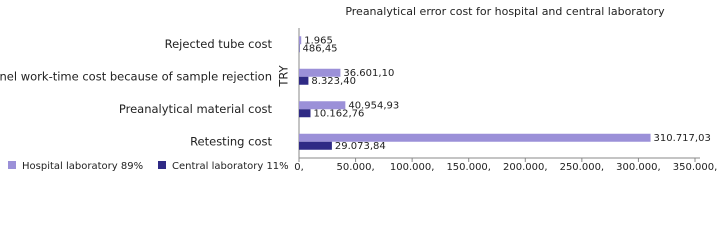 This screenshot has width=728, height=240. What do you see at coordinates (525, 167) in the screenshot?
I see `x-tick-label: 200.000,` at bounding box center [525, 167].